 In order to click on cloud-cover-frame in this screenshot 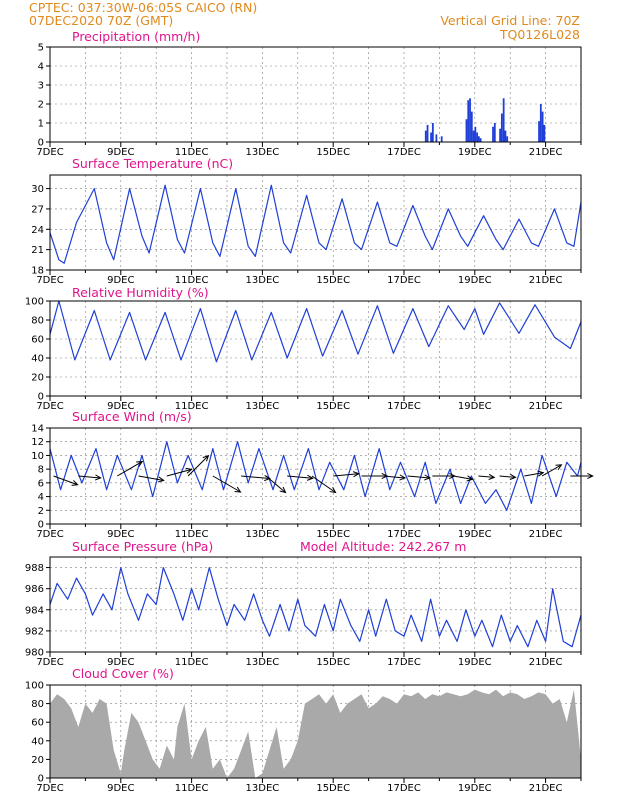, I will do `click(315, 731)`.